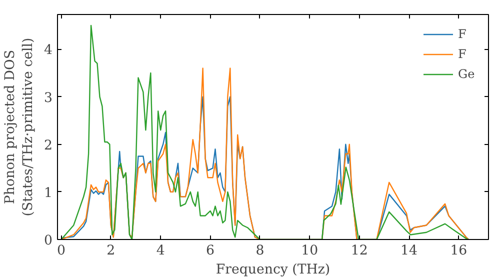 Image resolution: width=500 pixels, height=280 pixels. Describe the element at coordinates (160, 251) in the screenshot. I see `x-tick-label: 4` at that location.